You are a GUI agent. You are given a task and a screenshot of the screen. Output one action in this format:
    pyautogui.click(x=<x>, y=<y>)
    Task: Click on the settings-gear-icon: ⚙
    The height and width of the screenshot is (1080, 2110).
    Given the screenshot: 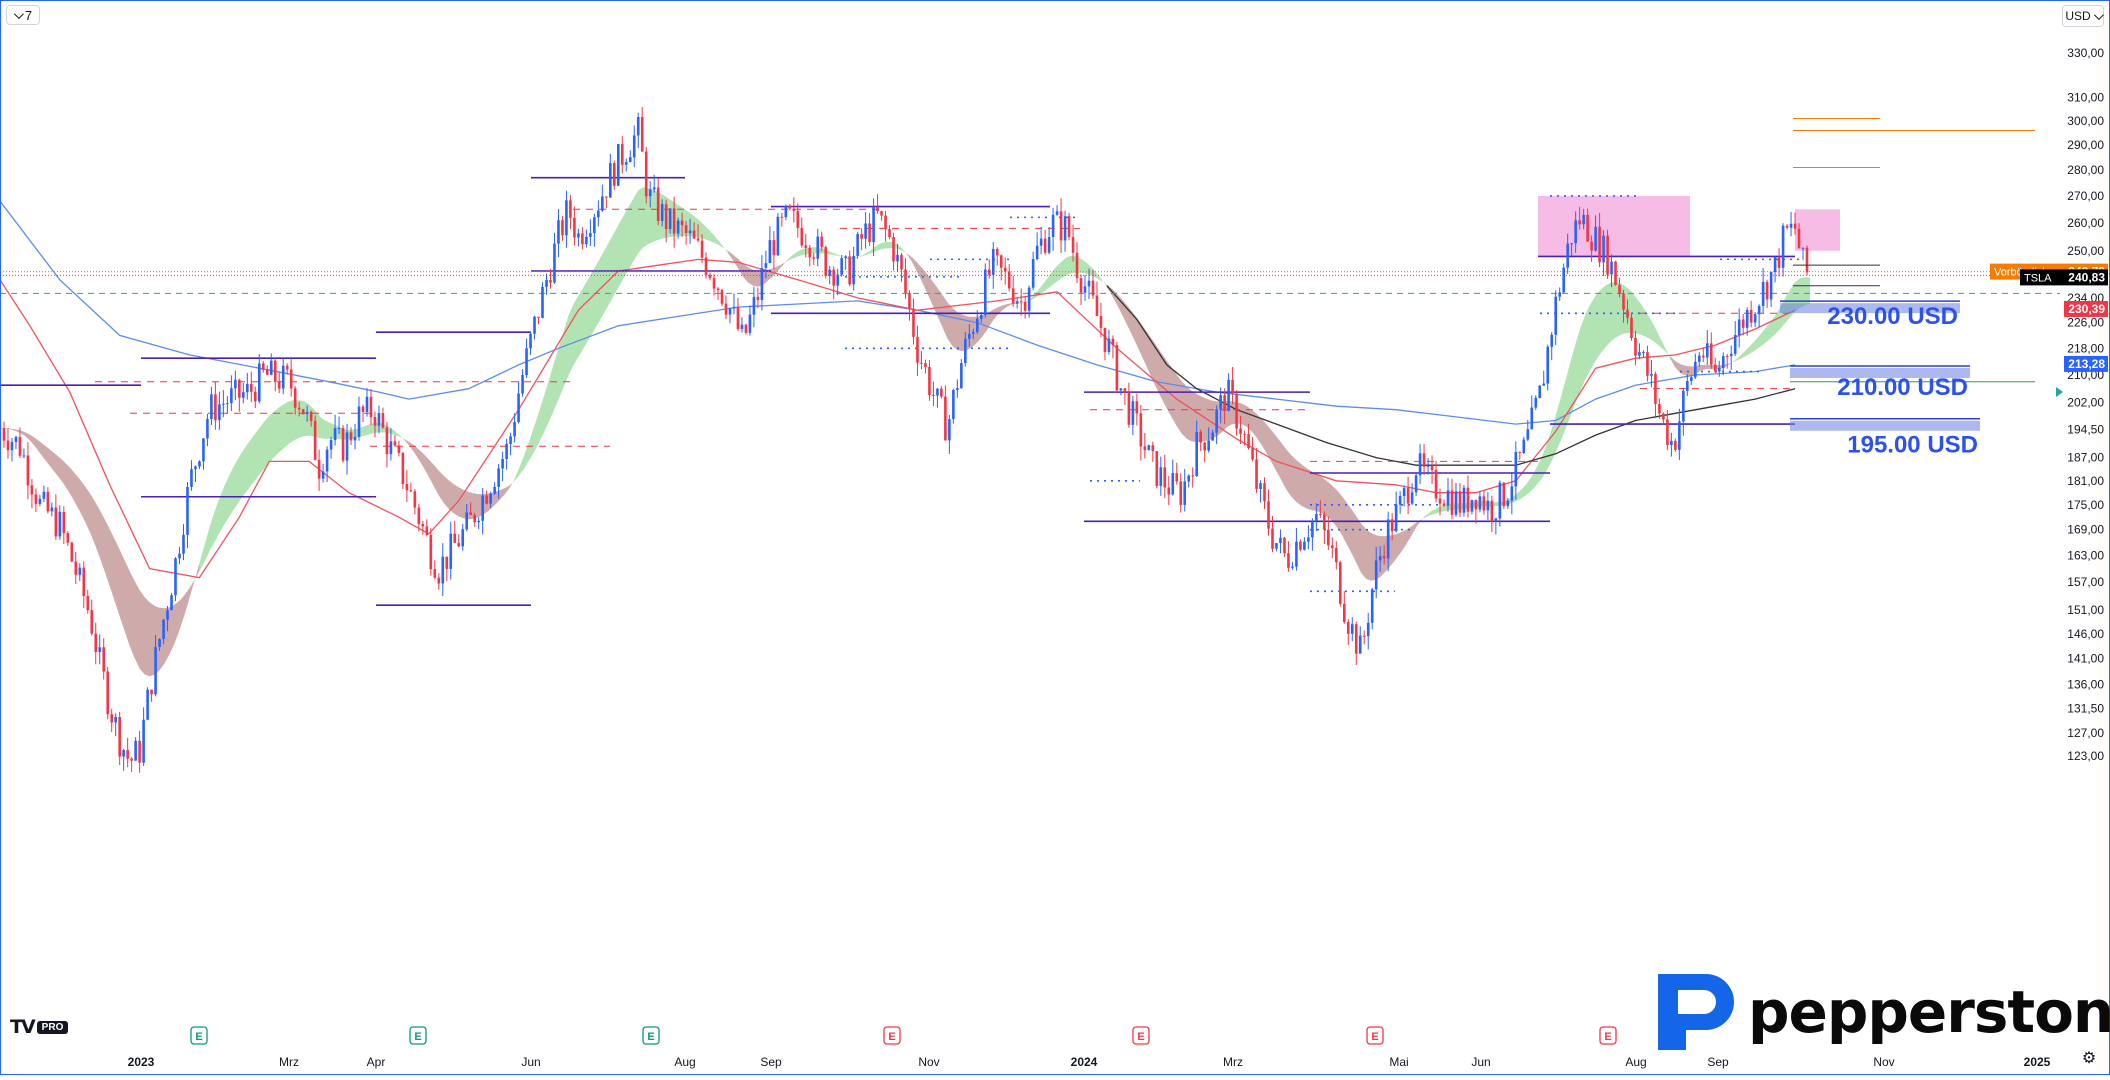 What is the action you would take?
    pyautogui.click(x=2089, y=1058)
    